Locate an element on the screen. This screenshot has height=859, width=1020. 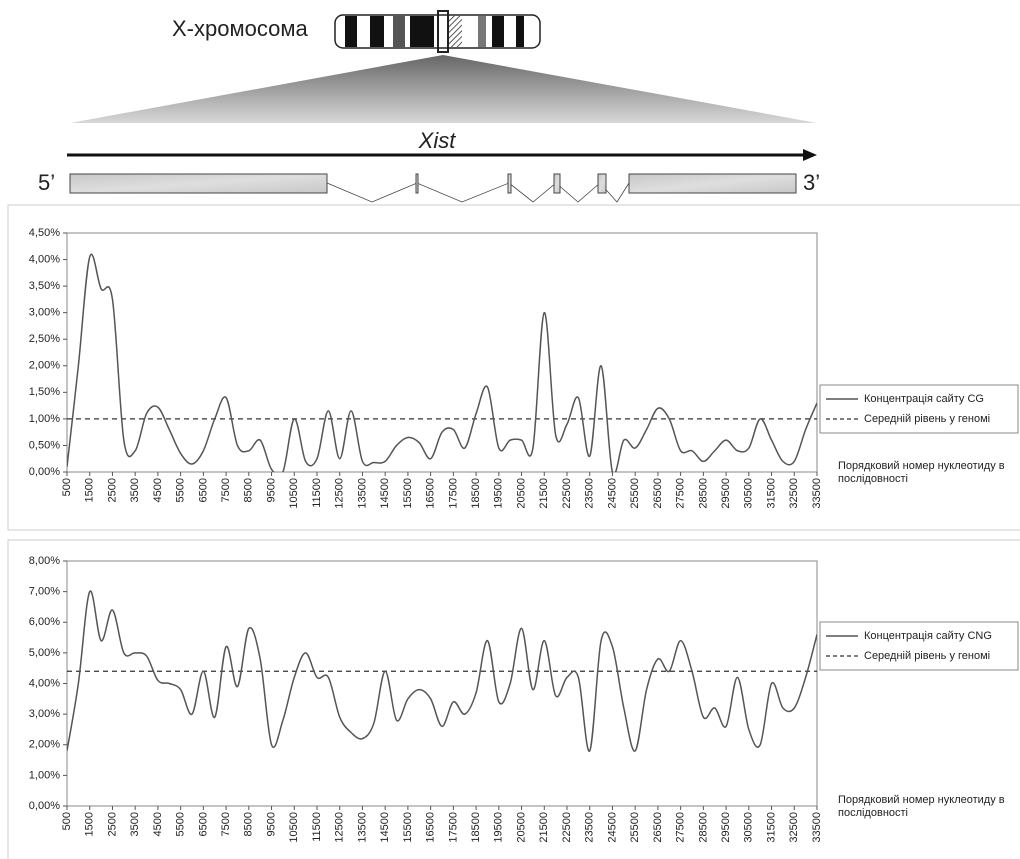
y-tick-label: 1,50% is located at coordinates (44, 392).